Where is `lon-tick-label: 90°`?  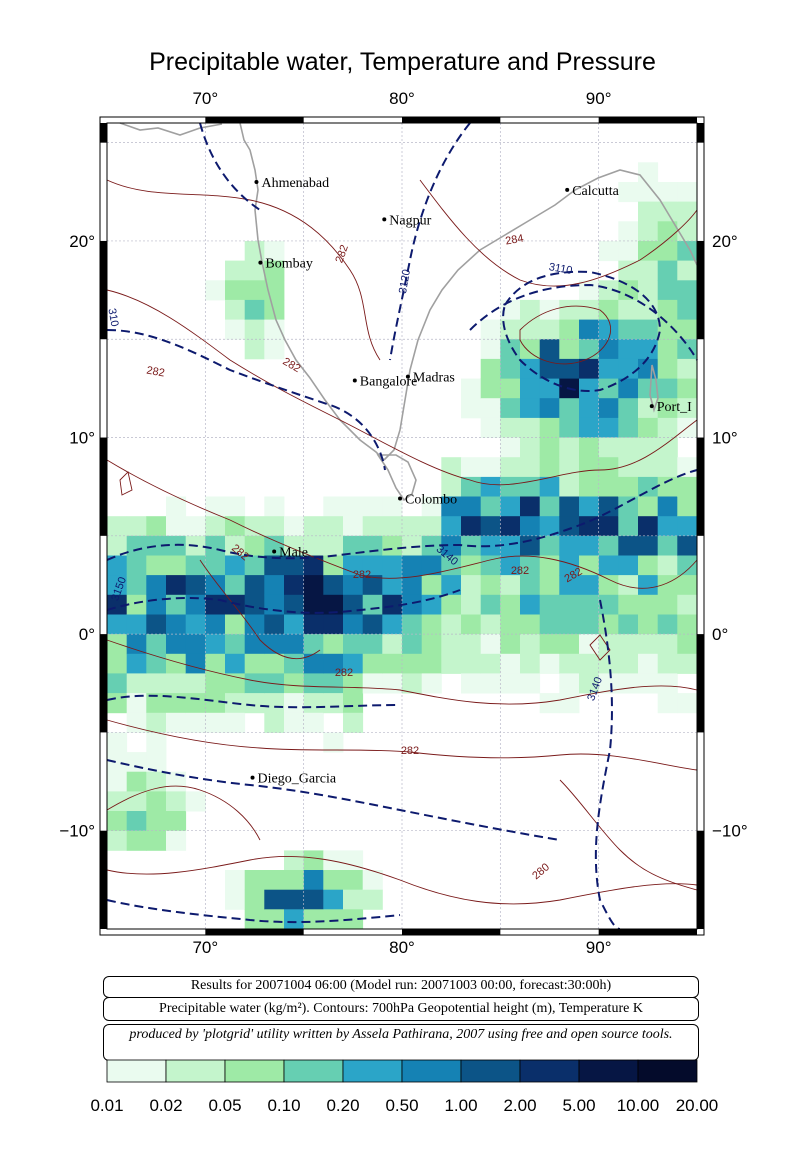
lon-tick-label: 90° is located at coordinates (599, 947).